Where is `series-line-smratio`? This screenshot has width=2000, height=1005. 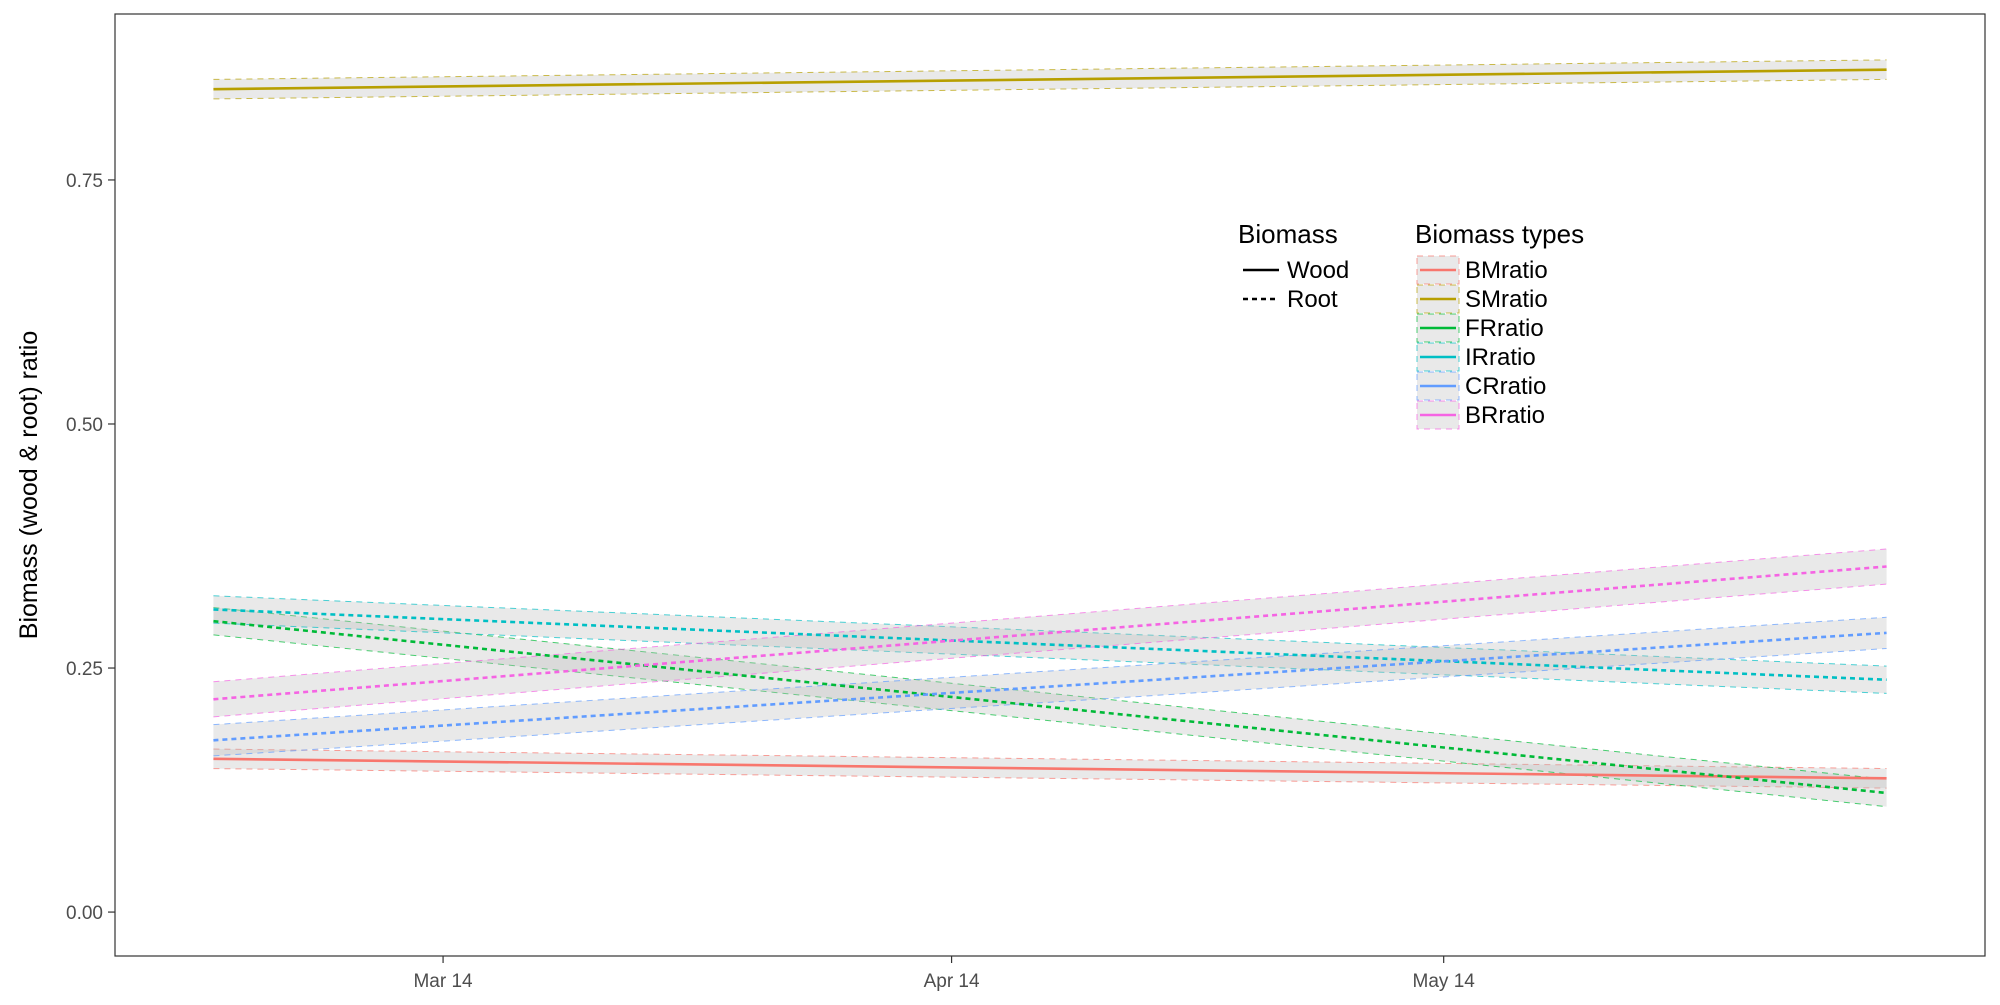 series-line-smratio is located at coordinates (1050, 79).